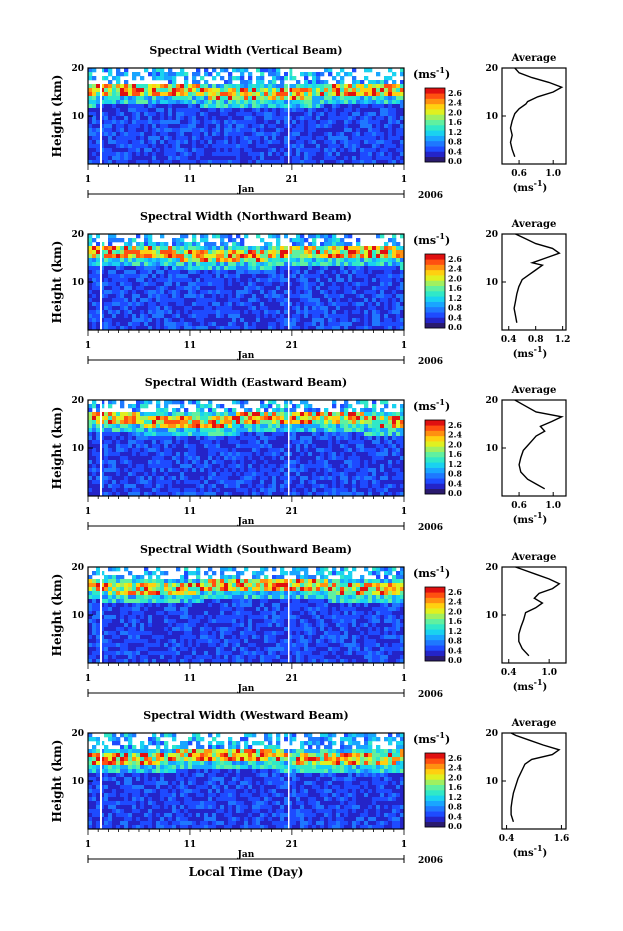  Describe the element at coordinates (435, 315) in the screenshot. I see `colorbar-swatch` at that location.